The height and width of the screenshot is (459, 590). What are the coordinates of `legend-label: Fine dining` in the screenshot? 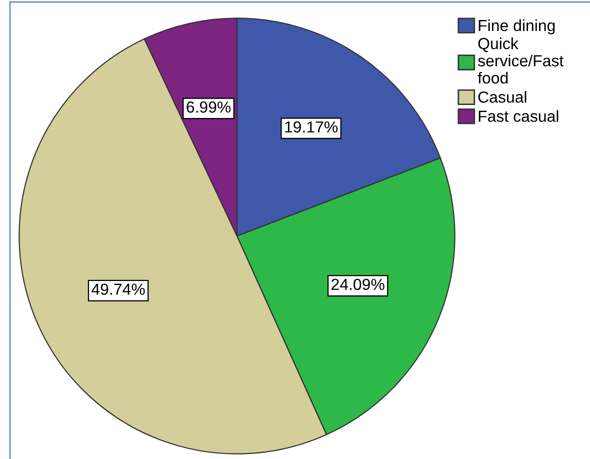 It's located at (516, 26).